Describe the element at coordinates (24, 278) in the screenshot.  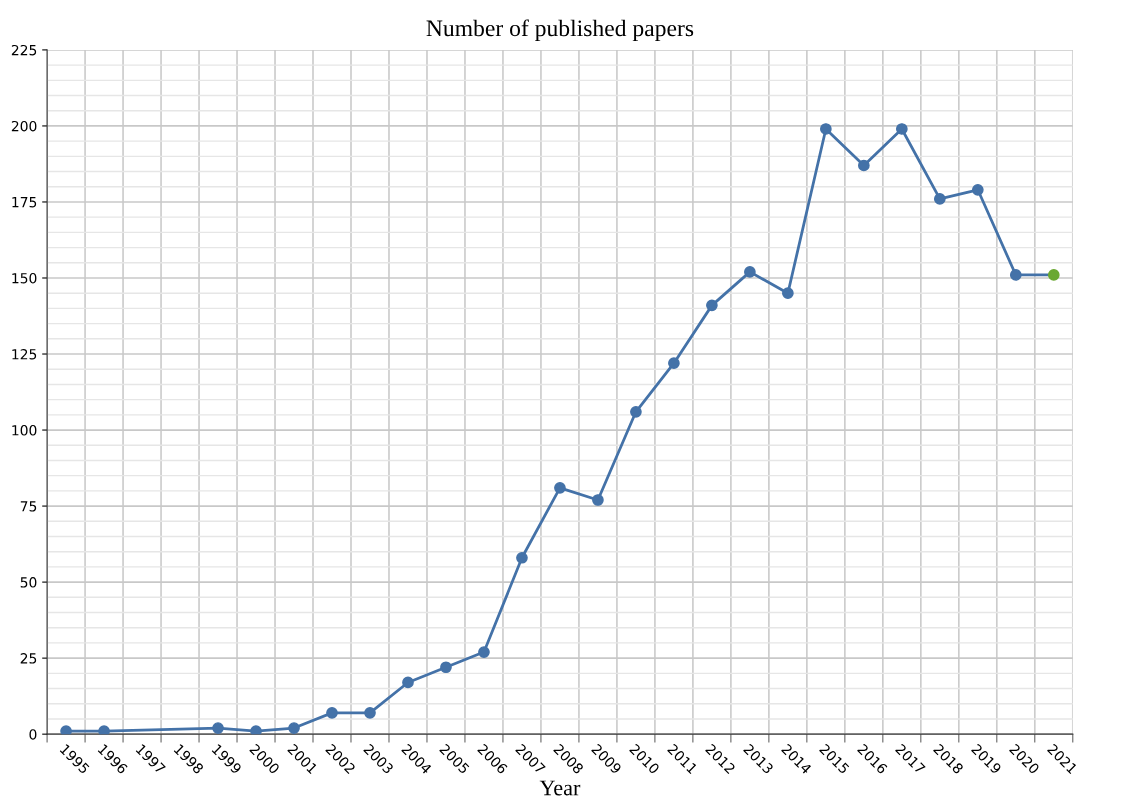
I see `y-tick-label: 150` at that location.